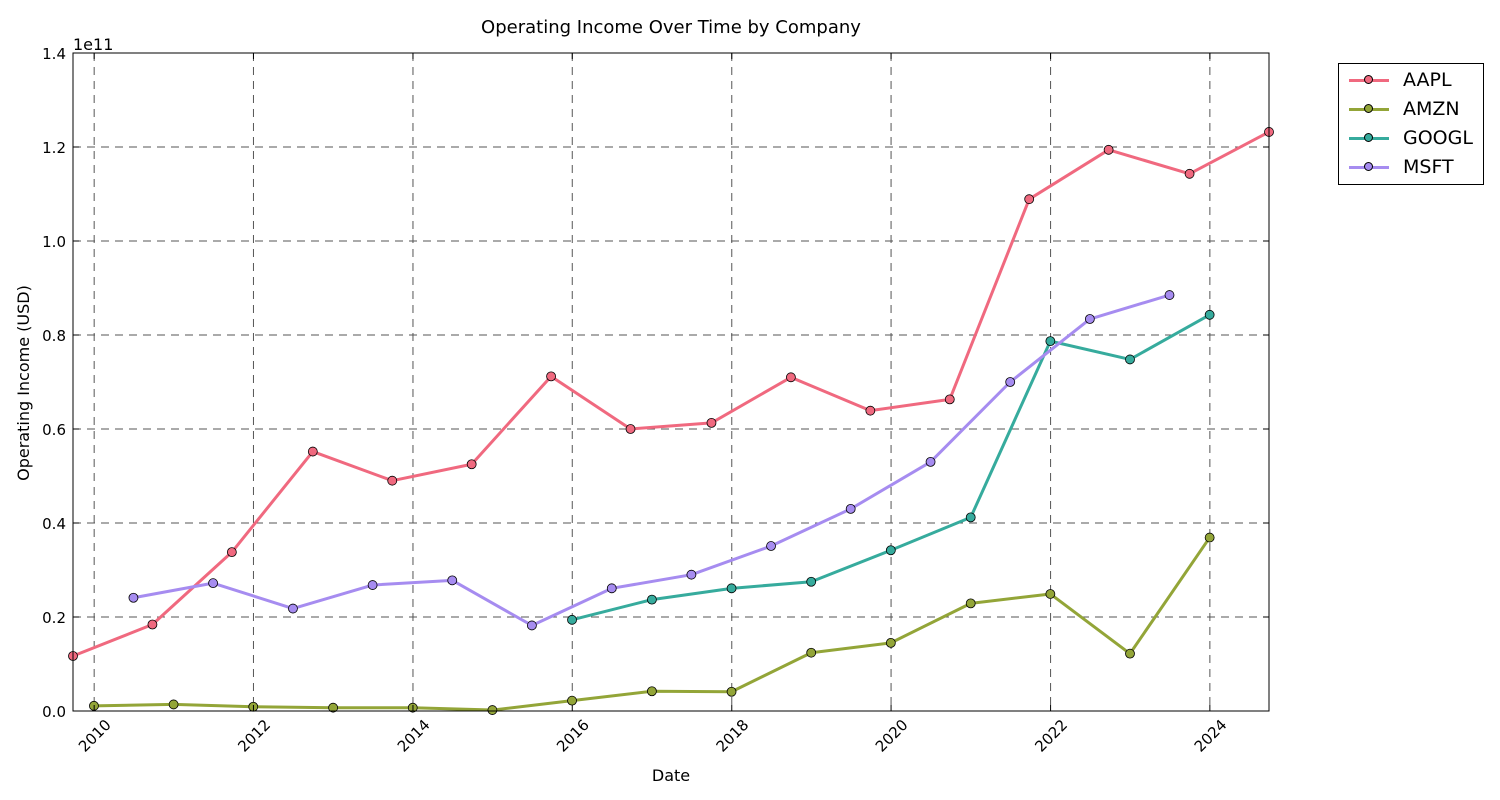 The width and height of the screenshot is (1500, 800). I want to click on y-tick-label: 1.4, so click(54, 54).